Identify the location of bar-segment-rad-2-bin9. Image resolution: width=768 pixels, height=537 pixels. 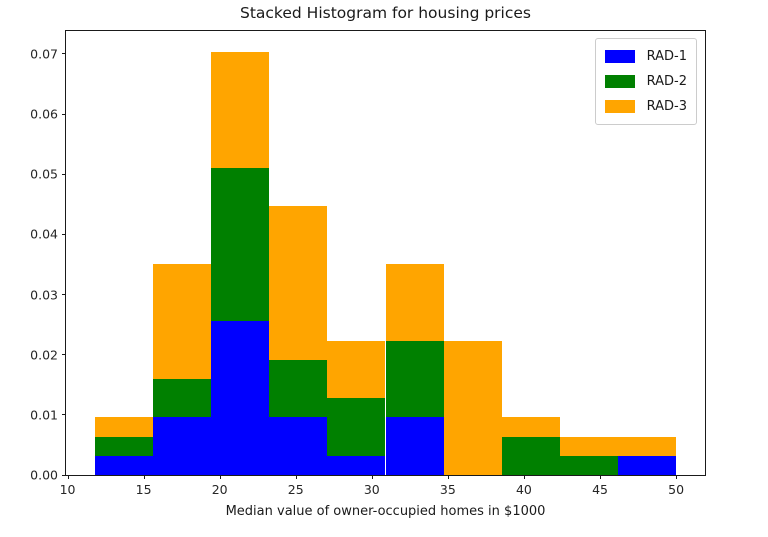
(588, 465).